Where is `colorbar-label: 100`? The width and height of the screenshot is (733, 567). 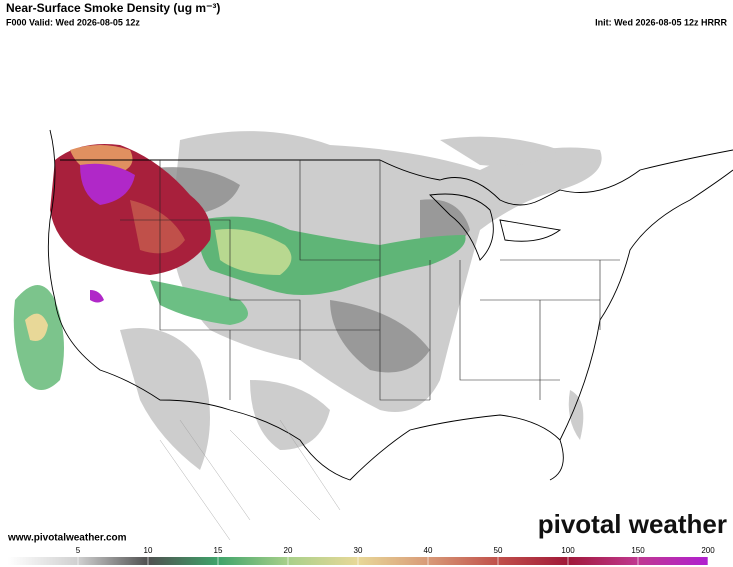 colorbar-label: 100 is located at coordinates (568, 550).